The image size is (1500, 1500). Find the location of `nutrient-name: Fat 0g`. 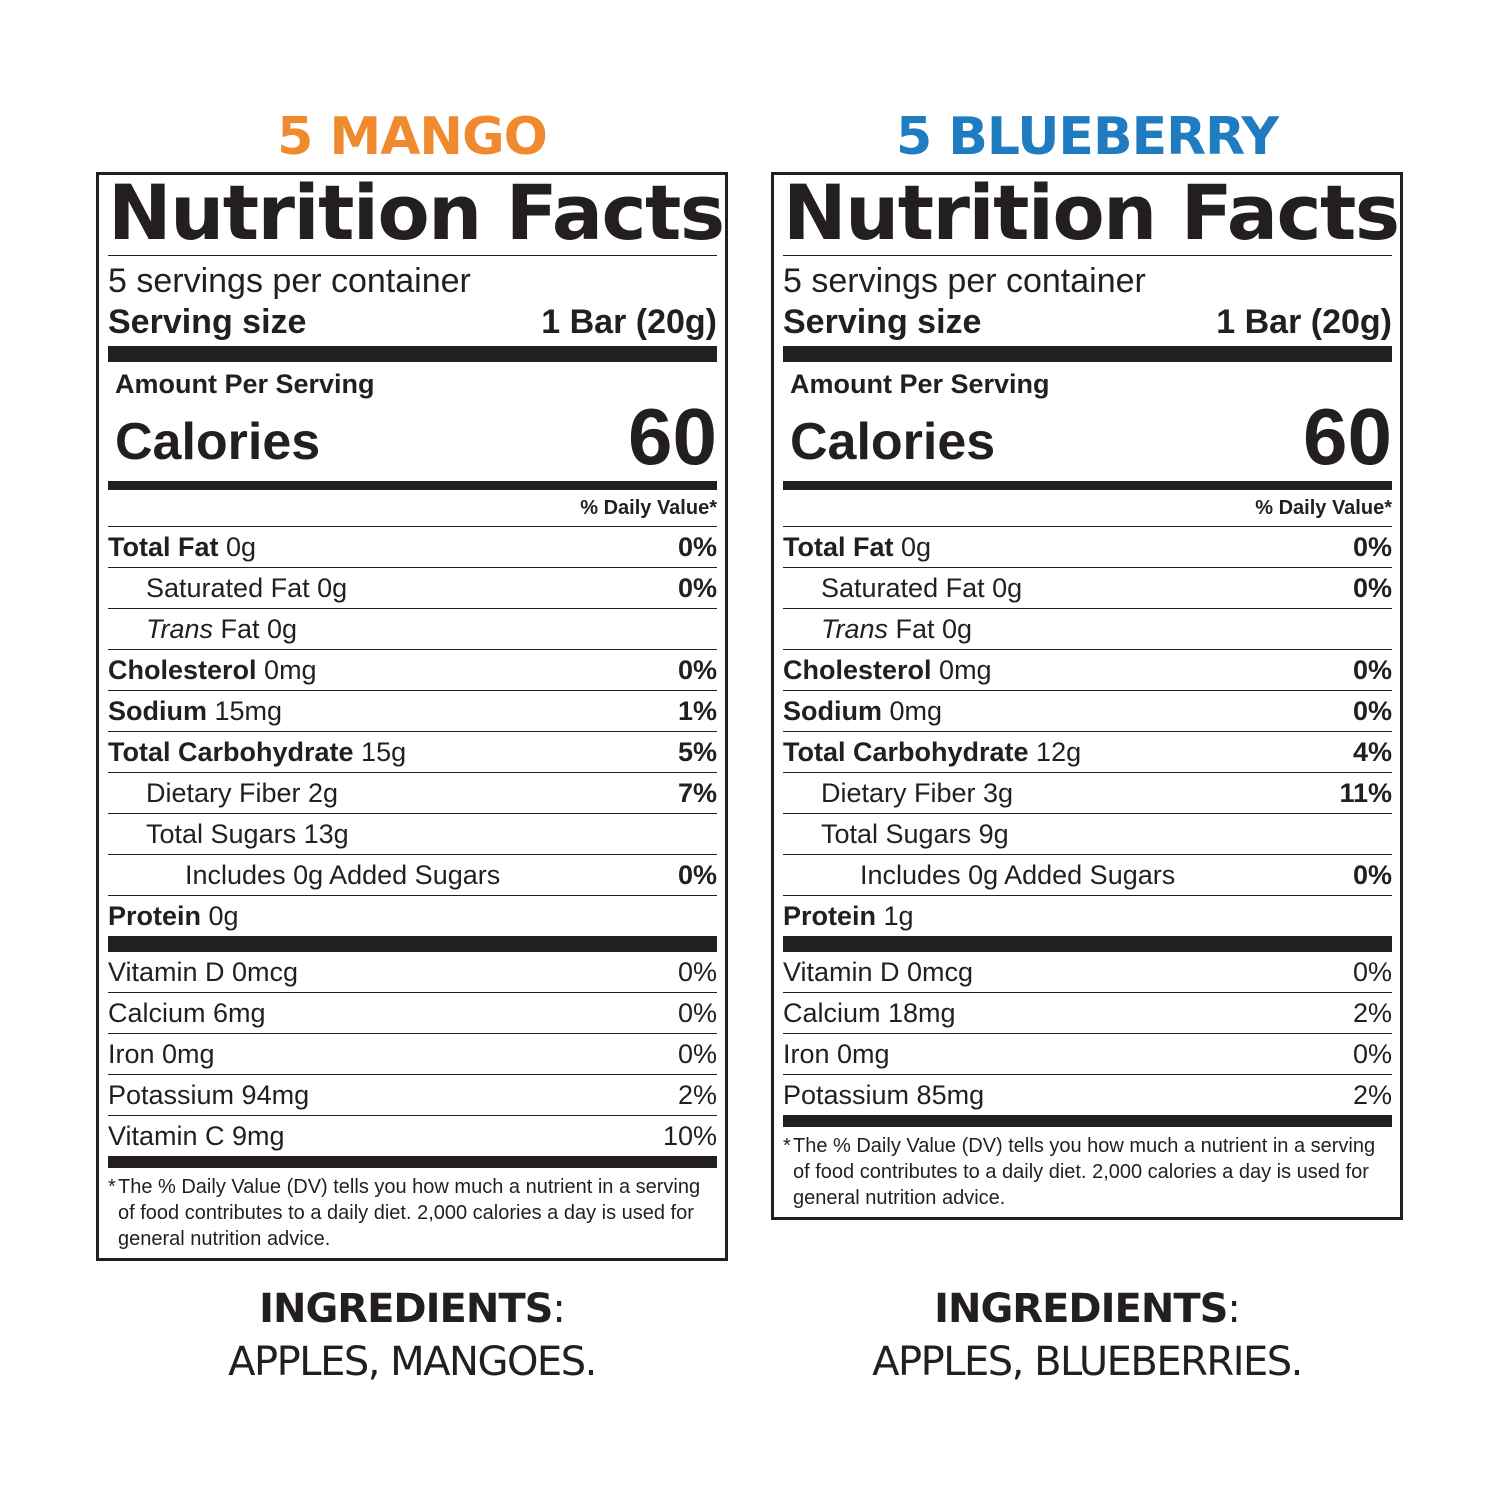

nutrient-name: Fat 0g is located at coordinates (259, 628).